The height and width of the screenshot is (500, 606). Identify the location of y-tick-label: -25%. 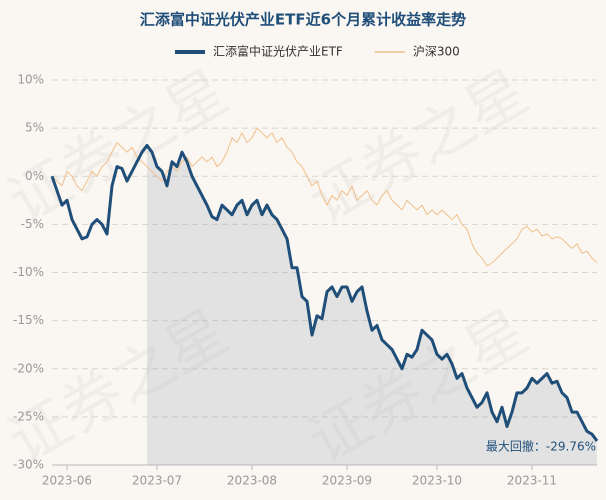
(28, 416).